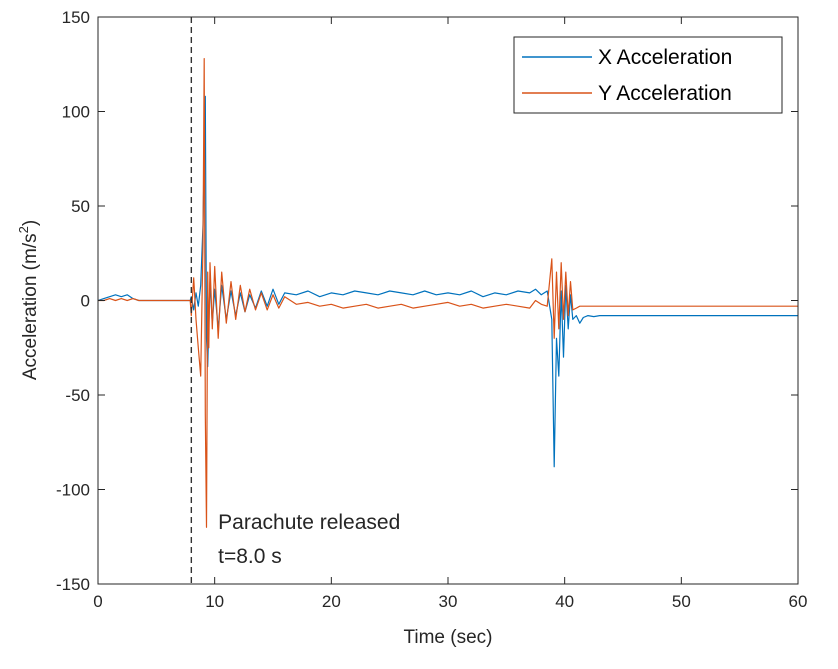 Image resolution: width=838 pixels, height=669 pixels. What do you see at coordinates (250, 556) in the screenshot?
I see `annotation-line2: t=8.0 s` at bounding box center [250, 556].